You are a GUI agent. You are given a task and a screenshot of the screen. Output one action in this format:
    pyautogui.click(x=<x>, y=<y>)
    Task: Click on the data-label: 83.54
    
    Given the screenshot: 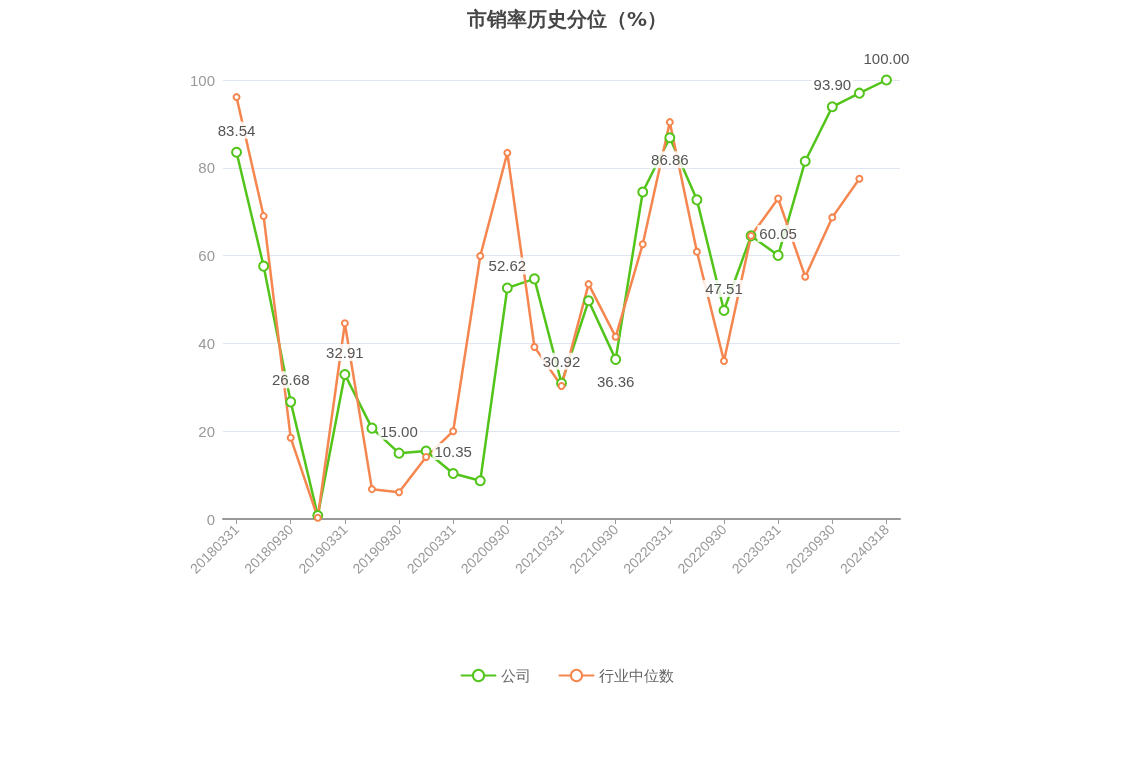 What is the action you would take?
    pyautogui.click(x=236, y=130)
    